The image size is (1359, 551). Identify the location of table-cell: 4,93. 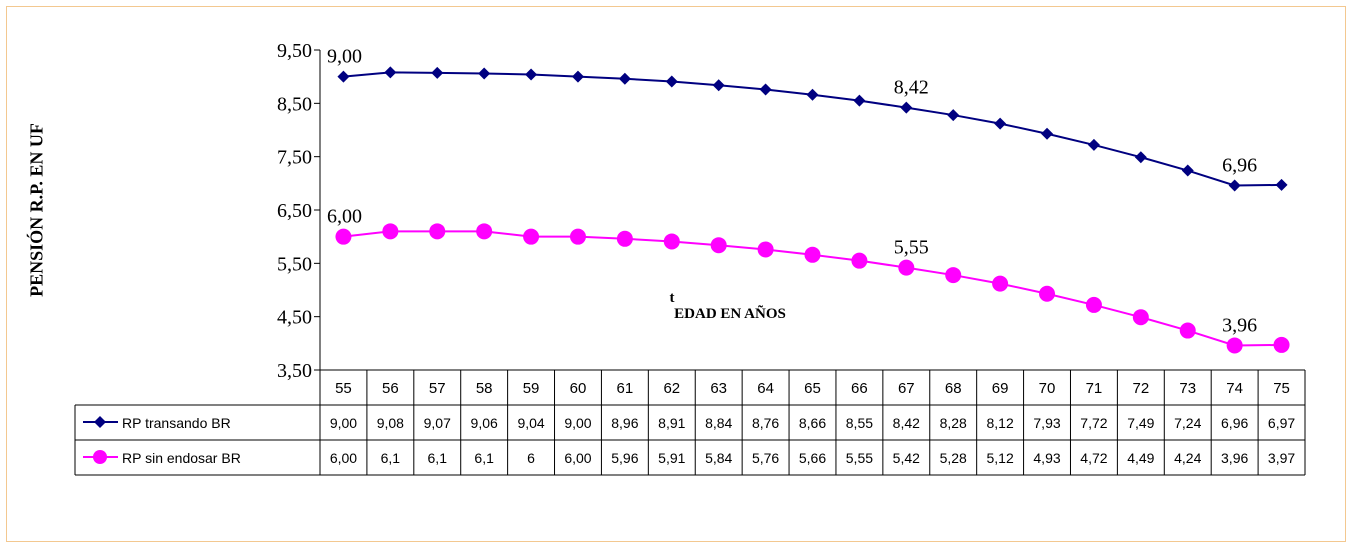
(1046, 458).